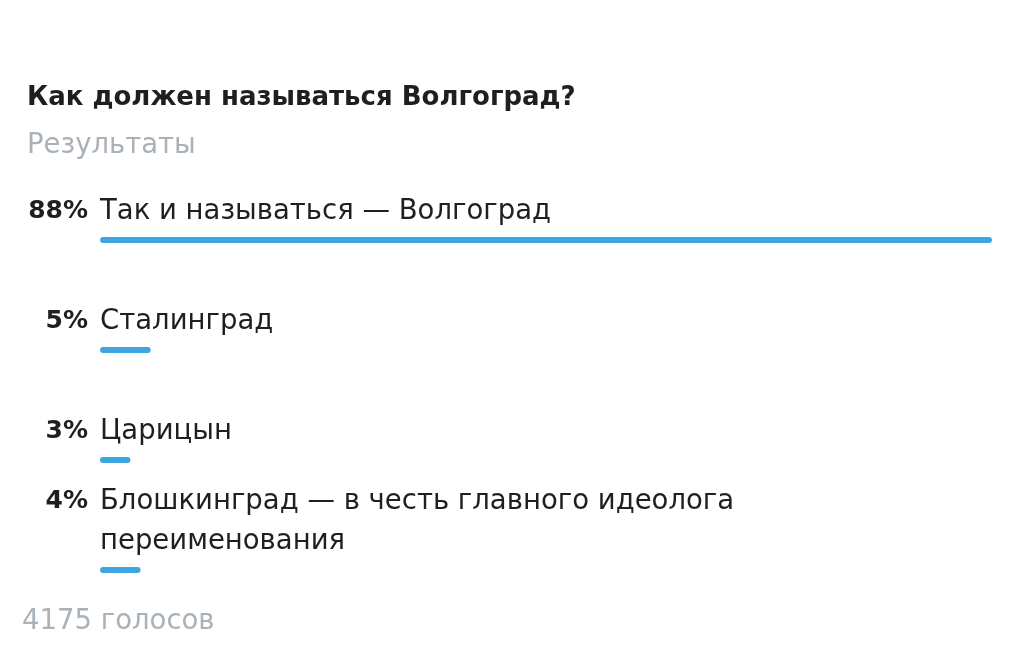 The width and height of the screenshot is (1024, 655). Describe the element at coordinates (301, 96) in the screenshot. I see `chart-title: Как должен называться Волгоград?` at that location.